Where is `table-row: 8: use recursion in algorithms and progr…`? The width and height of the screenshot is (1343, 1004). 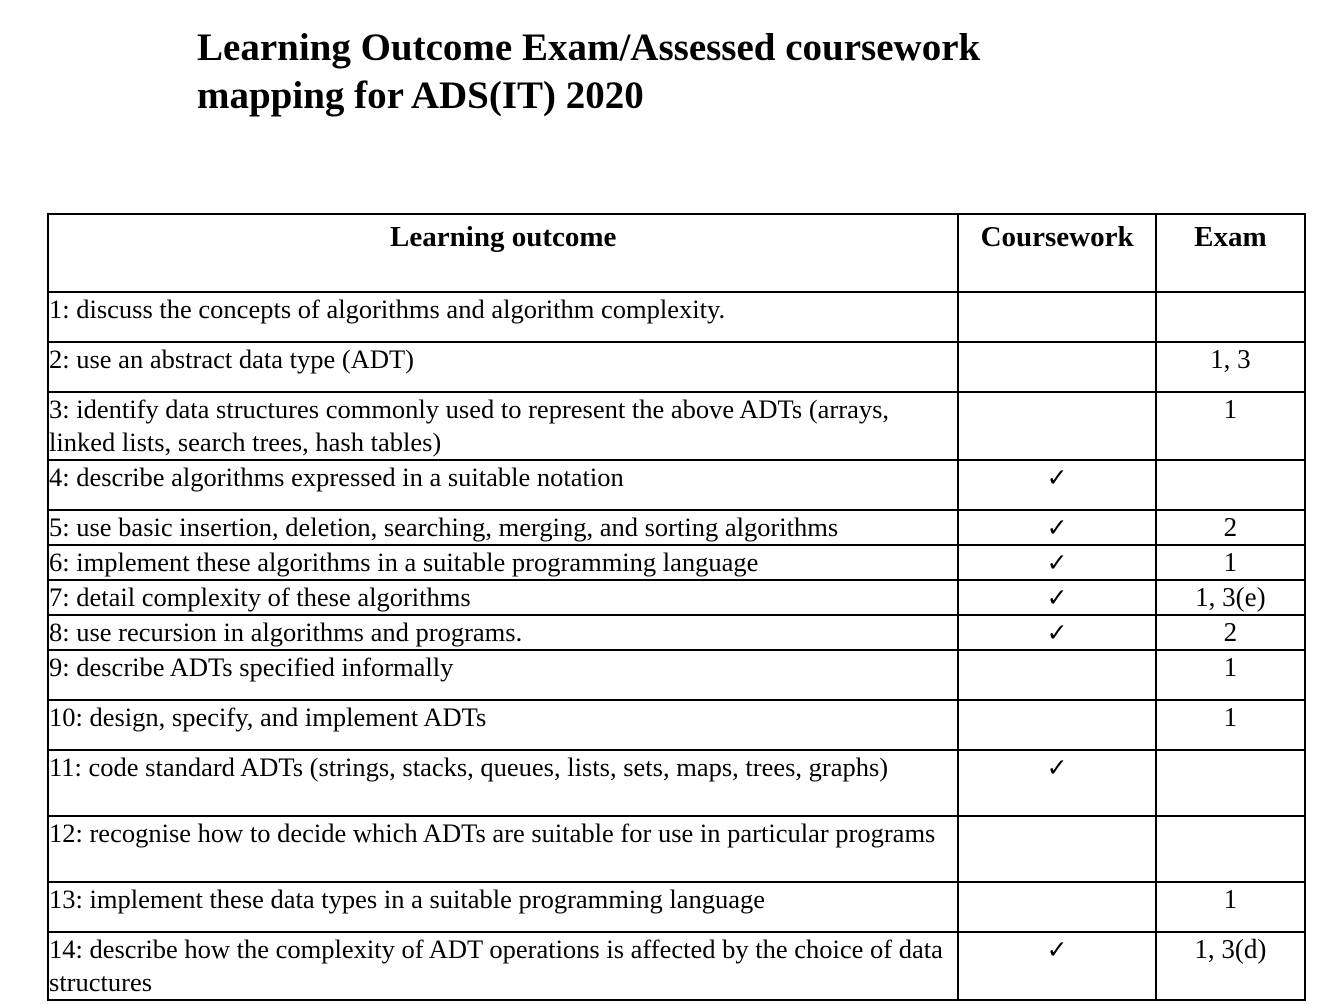
table-row: 8: use recursion in algorithms and progr… is located at coordinates (676, 632).